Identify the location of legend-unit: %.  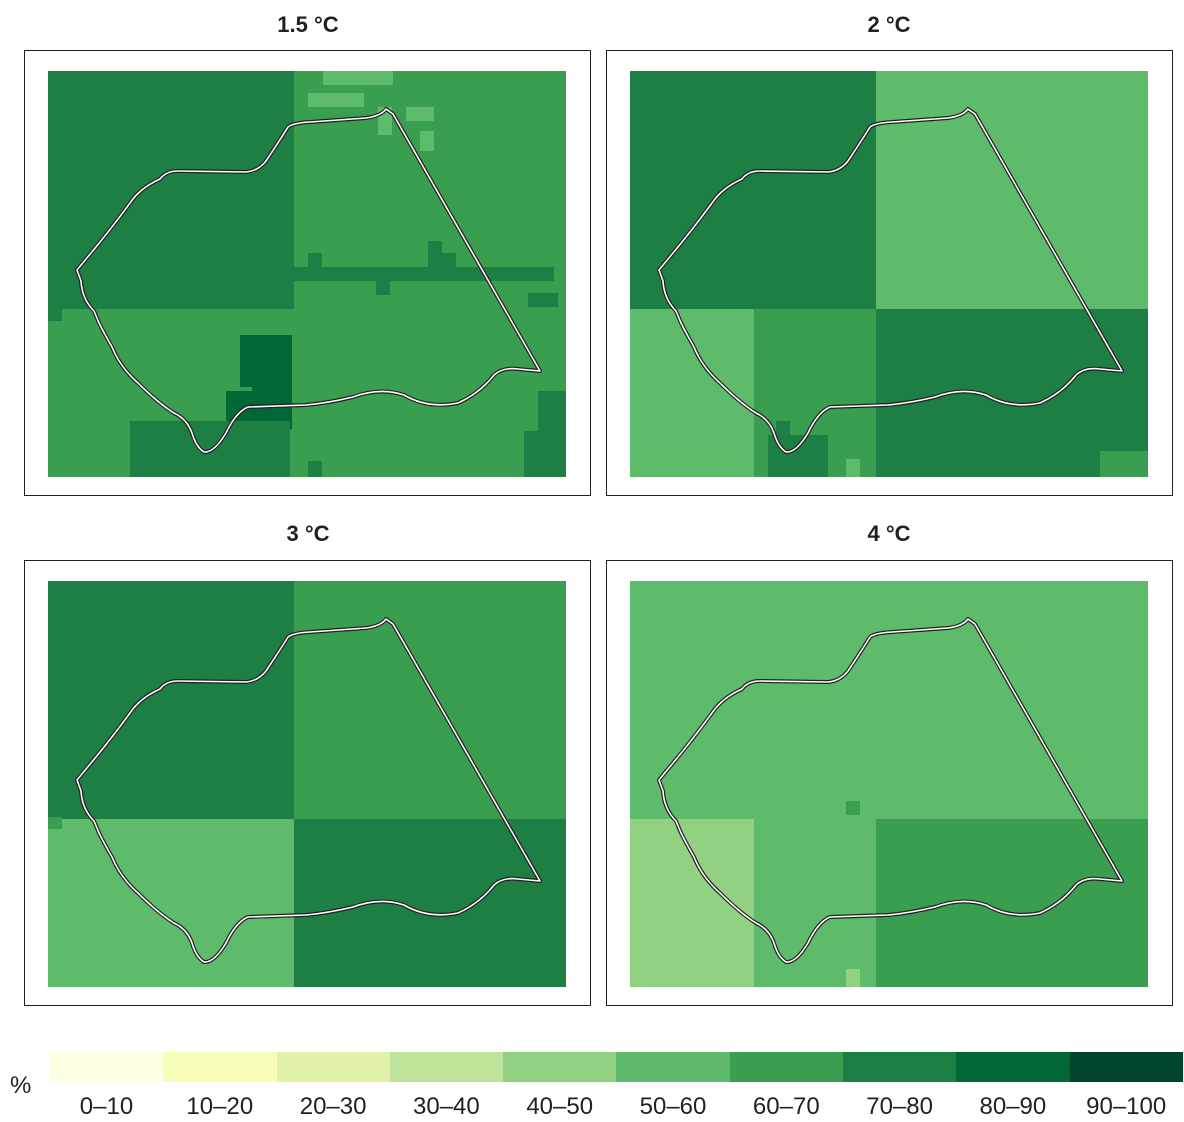
(21, 1085).